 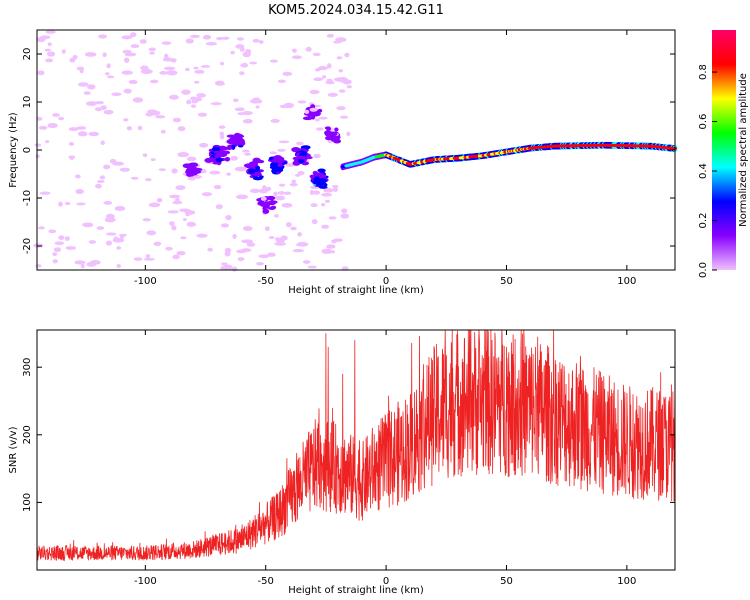 I want to click on y-tick-label: 20, so click(x=27, y=54).